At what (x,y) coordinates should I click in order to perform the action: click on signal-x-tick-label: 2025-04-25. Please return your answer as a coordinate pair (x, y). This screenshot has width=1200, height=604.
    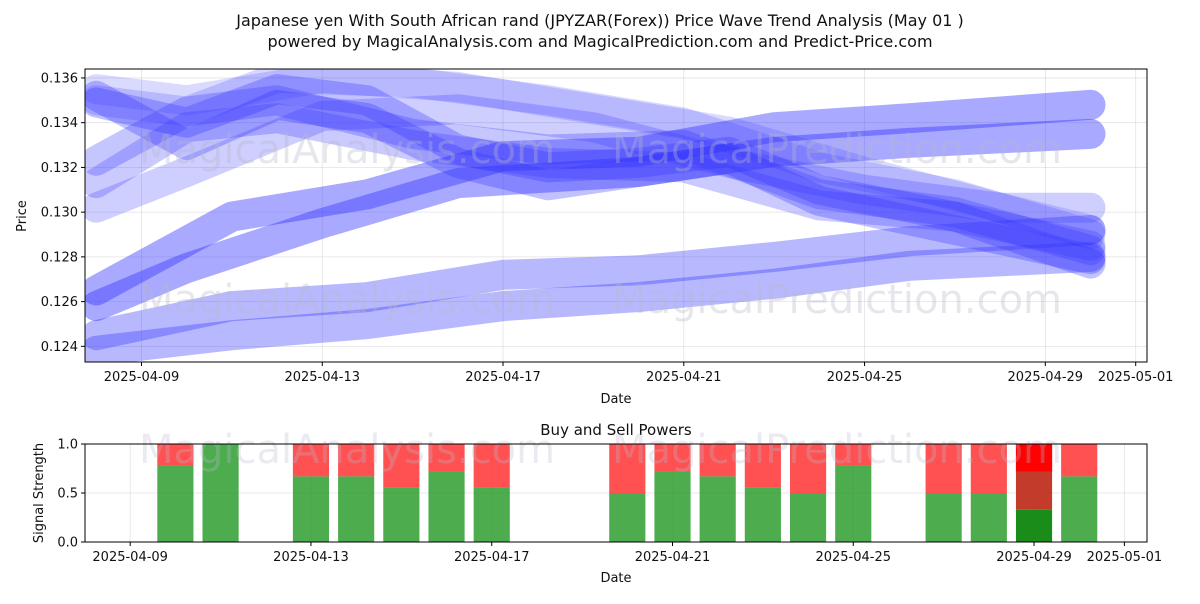
    Looking at the image, I should click on (853, 557).